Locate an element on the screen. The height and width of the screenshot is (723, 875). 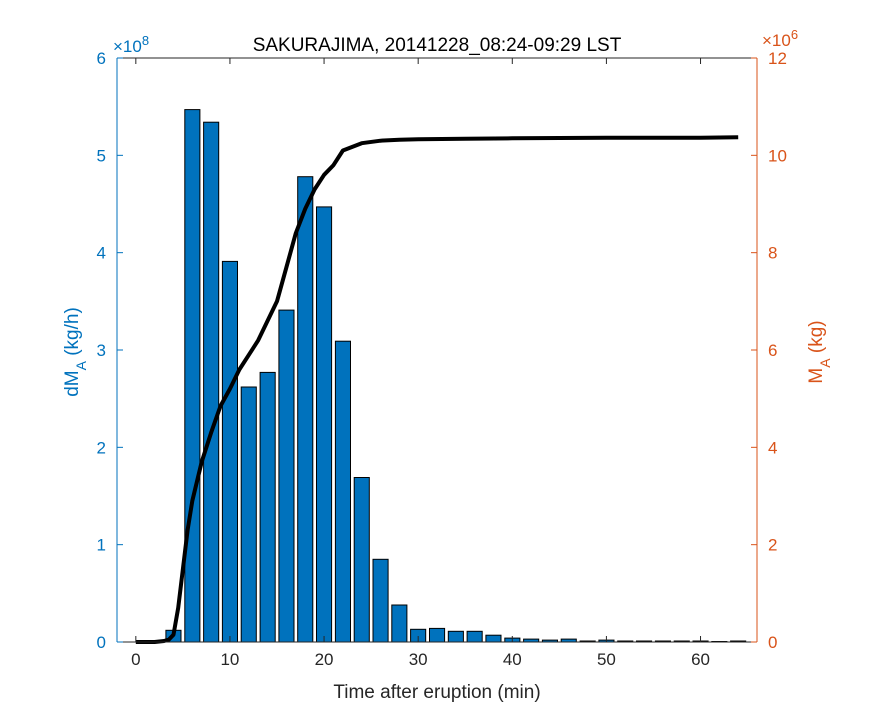
right-axis-multiplier: ×10⁶ is located at coordinates (780, 39).